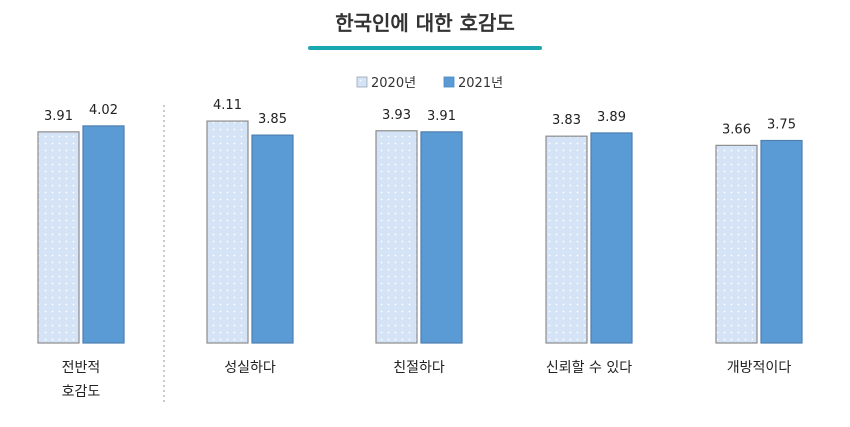  What do you see at coordinates (103, 110) in the screenshot?
I see `value-label-0-1: 4.02` at bounding box center [103, 110].